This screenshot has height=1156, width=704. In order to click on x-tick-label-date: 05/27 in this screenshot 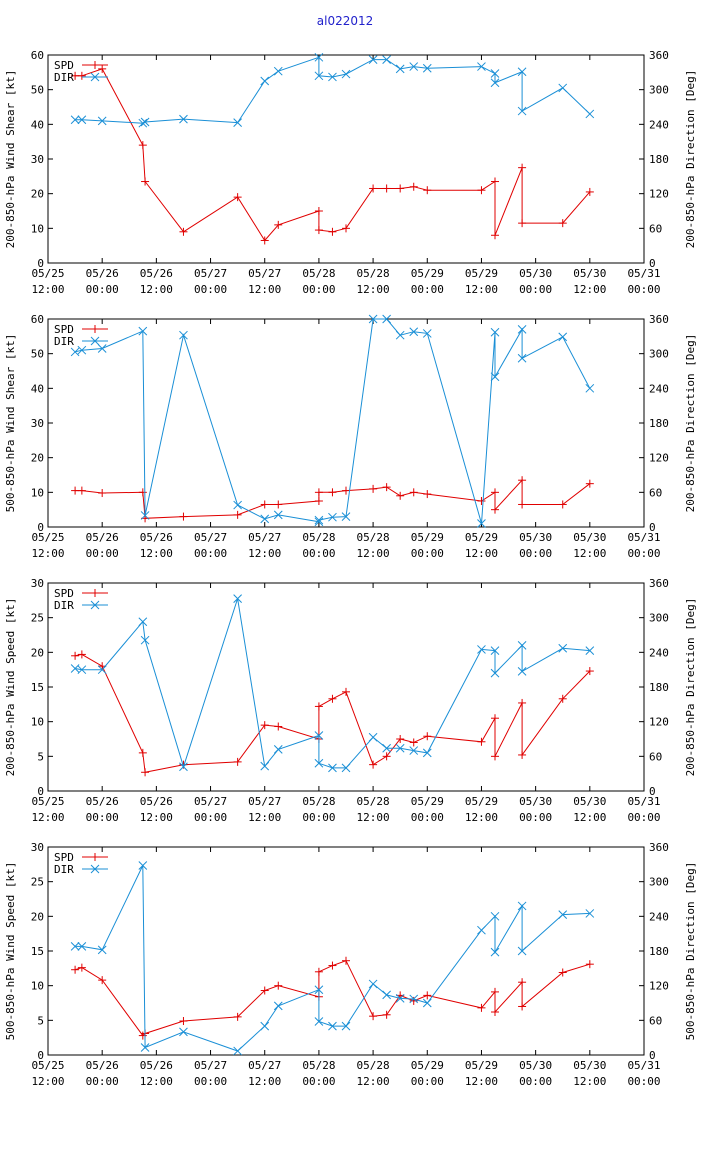, I will do `click(210, 1065)`.